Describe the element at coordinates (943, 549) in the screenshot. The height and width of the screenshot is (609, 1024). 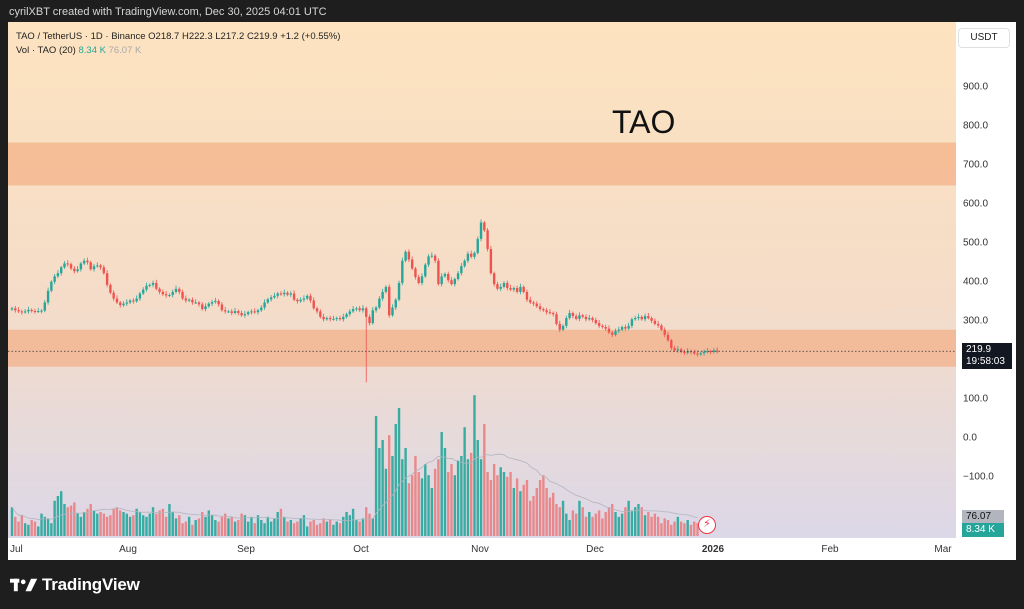
I see `x-tick-label: Mar` at that location.